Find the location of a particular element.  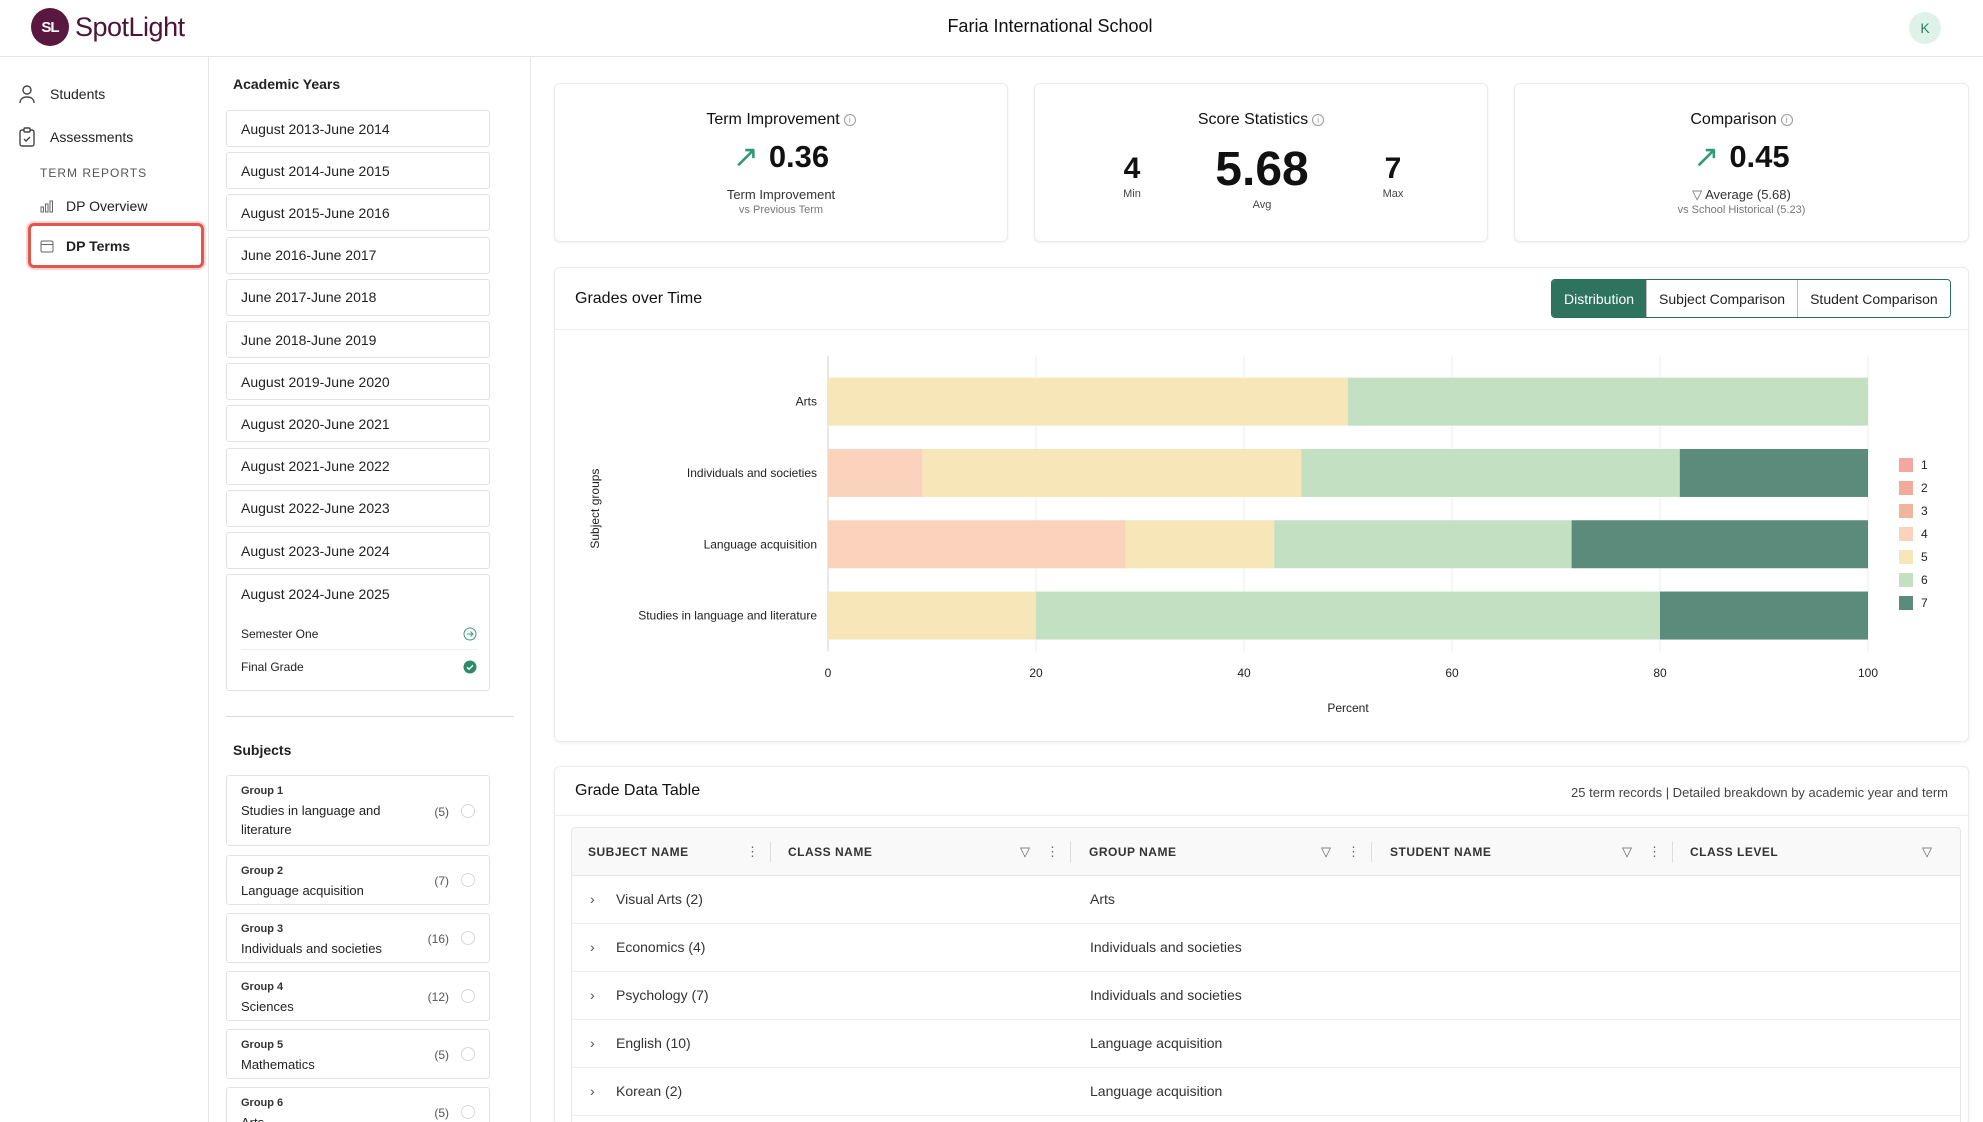

y-tick-label: Arts is located at coordinates (806, 402).